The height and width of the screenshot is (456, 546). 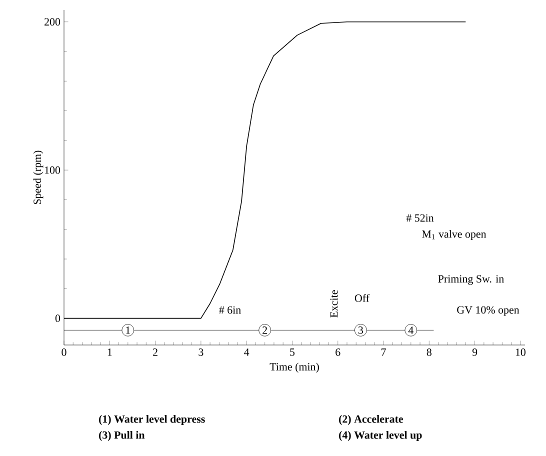 I want to click on y-tick-label: 200, so click(x=52, y=22).